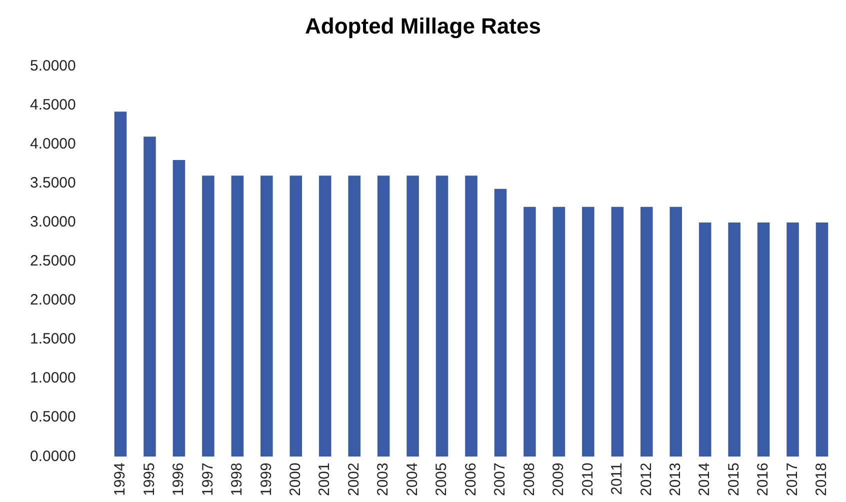 This screenshot has width=846, height=502. Describe the element at coordinates (53, 378) in the screenshot. I see `y-tick-label: 1.0000` at that location.